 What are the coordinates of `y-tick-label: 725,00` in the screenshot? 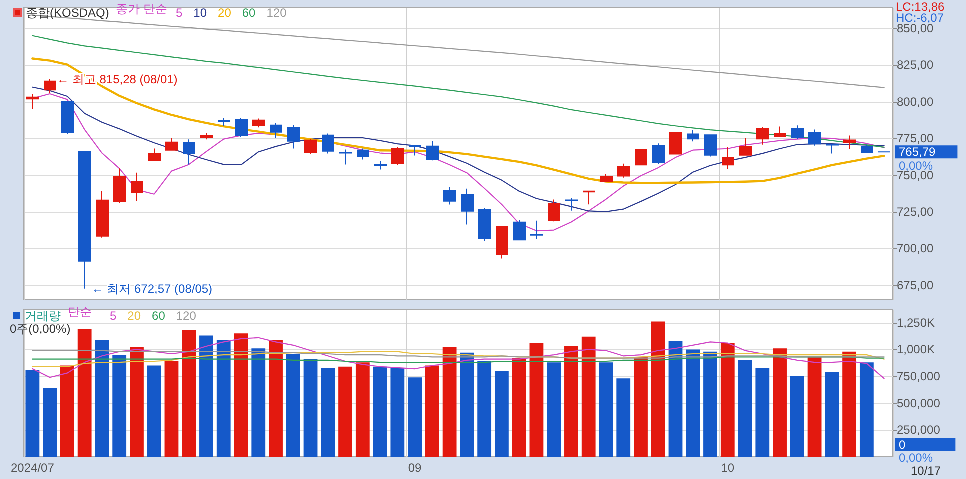 It's located at (915, 211).